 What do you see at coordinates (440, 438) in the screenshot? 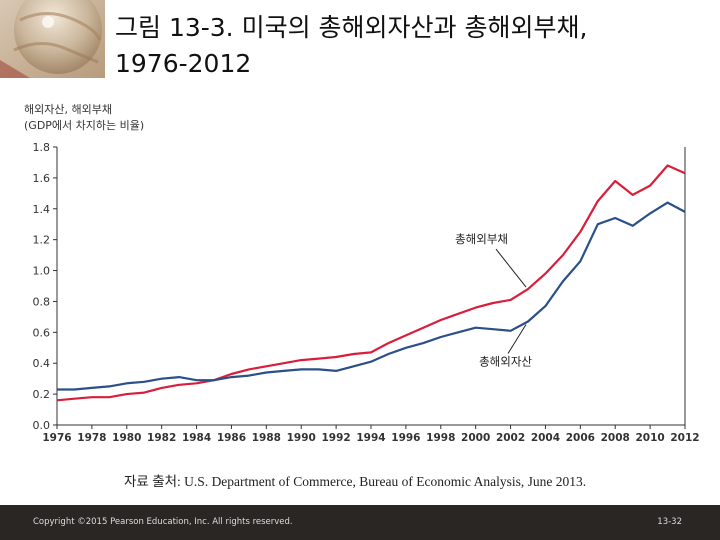
I see `x-tick-label-1998: 1998` at bounding box center [440, 438].